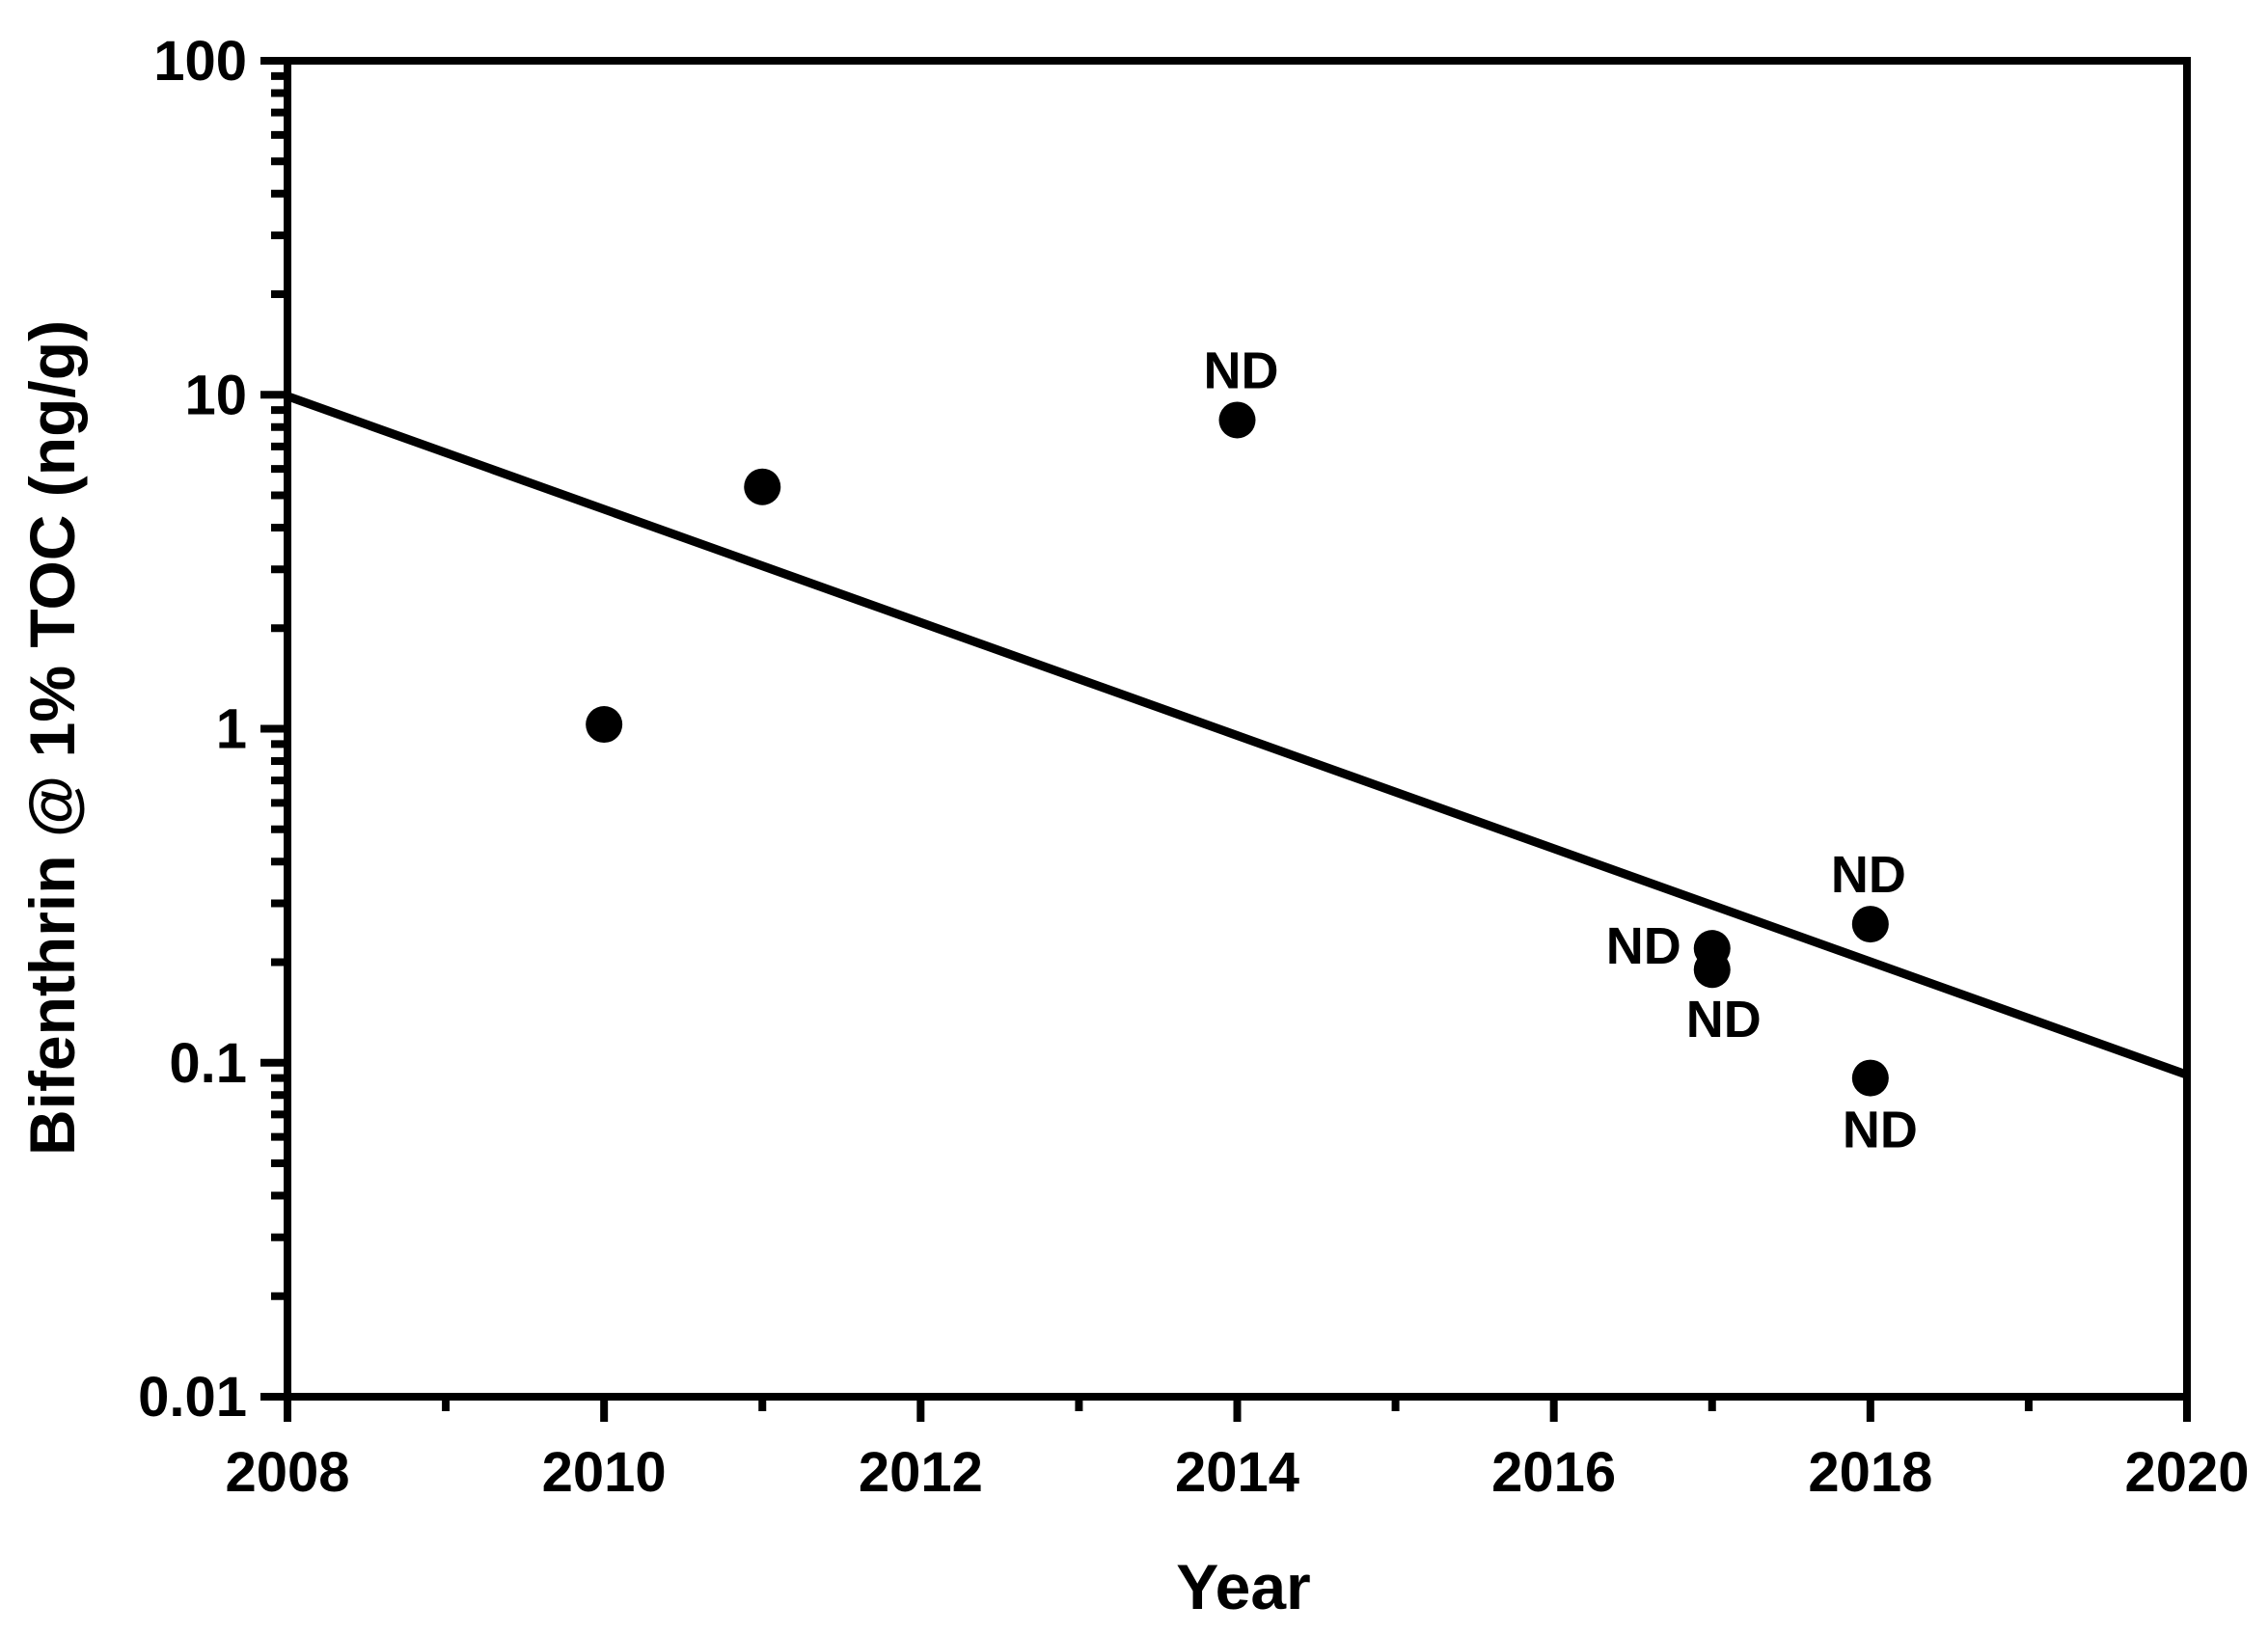  Describe the element at coordinates (287, 1472) in the screenshot. I see `x-tick-label: 2008` at that location.